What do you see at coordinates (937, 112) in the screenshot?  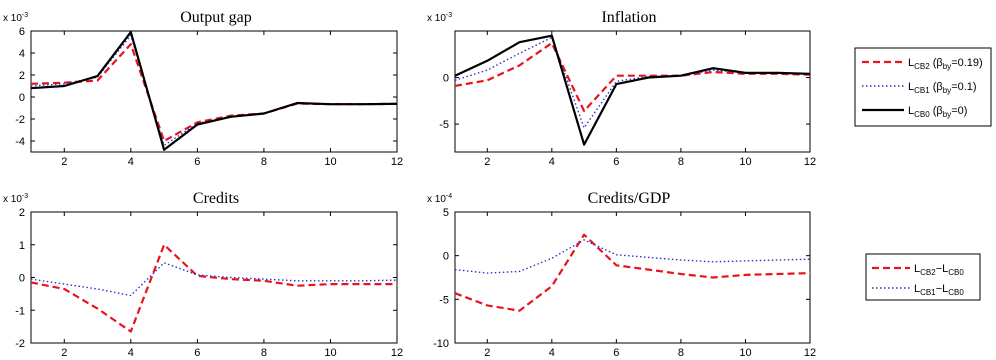 I see `legend-label-cb0: LCB0 (βby=0)` at bounding box center [937, 112].